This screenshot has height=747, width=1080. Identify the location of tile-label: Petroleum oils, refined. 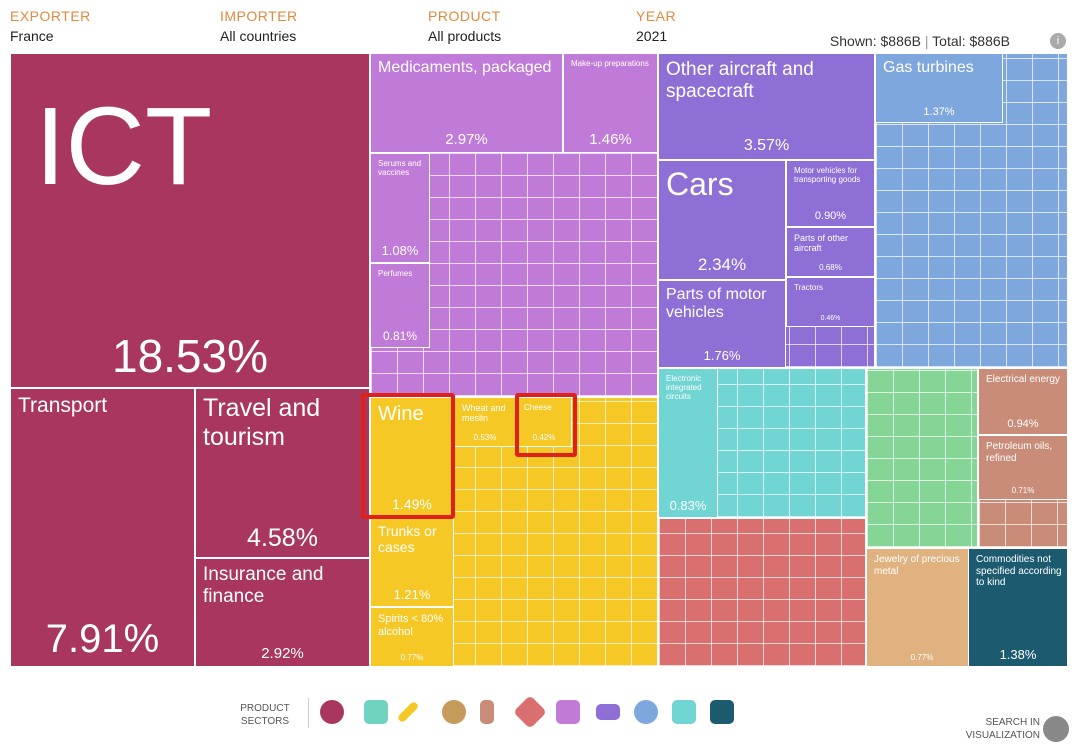
(1019, 452).